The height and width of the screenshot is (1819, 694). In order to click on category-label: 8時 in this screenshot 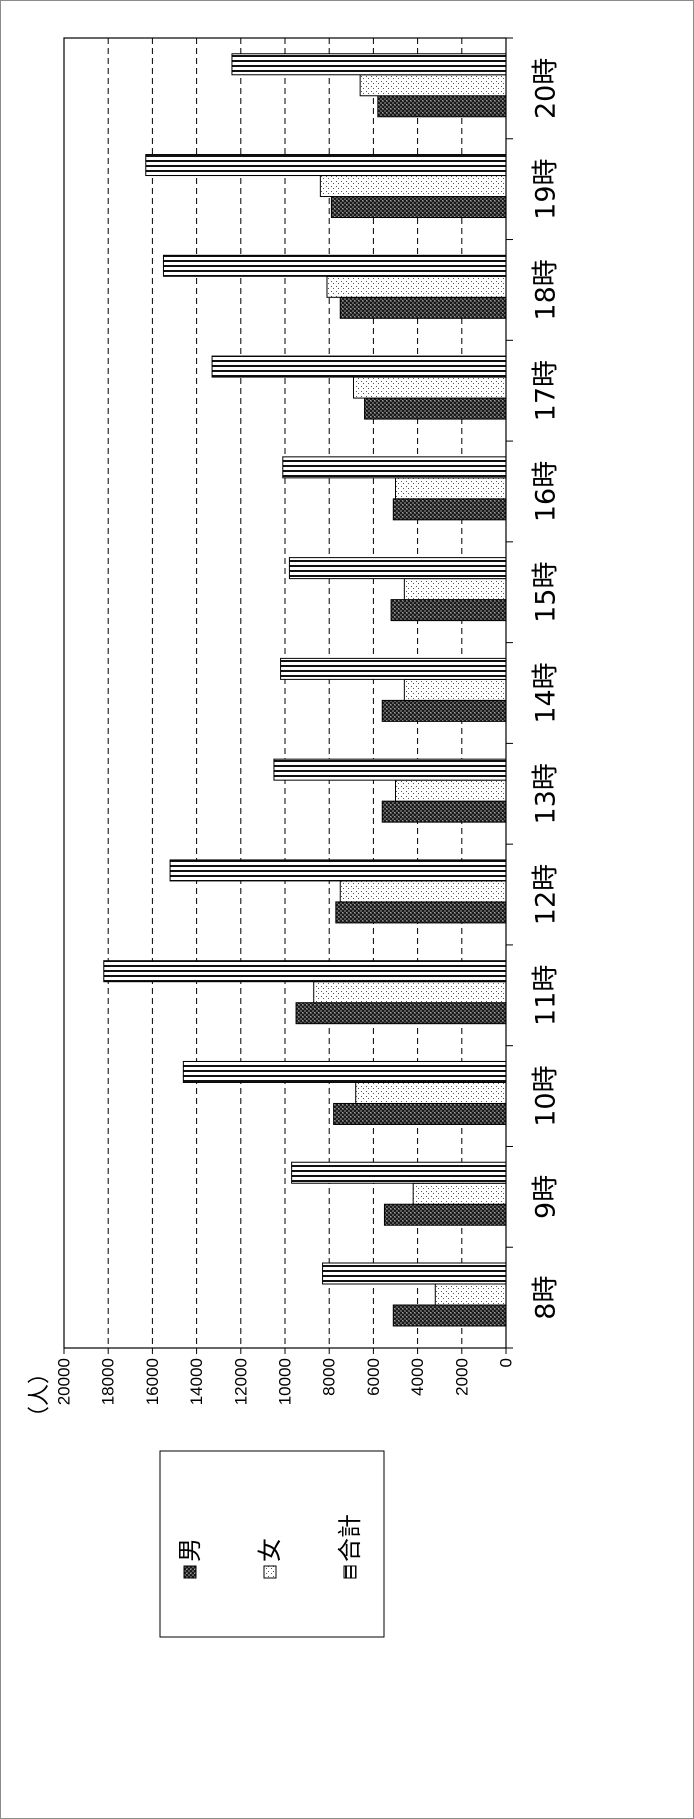, I will do `click(546, 1298)`.